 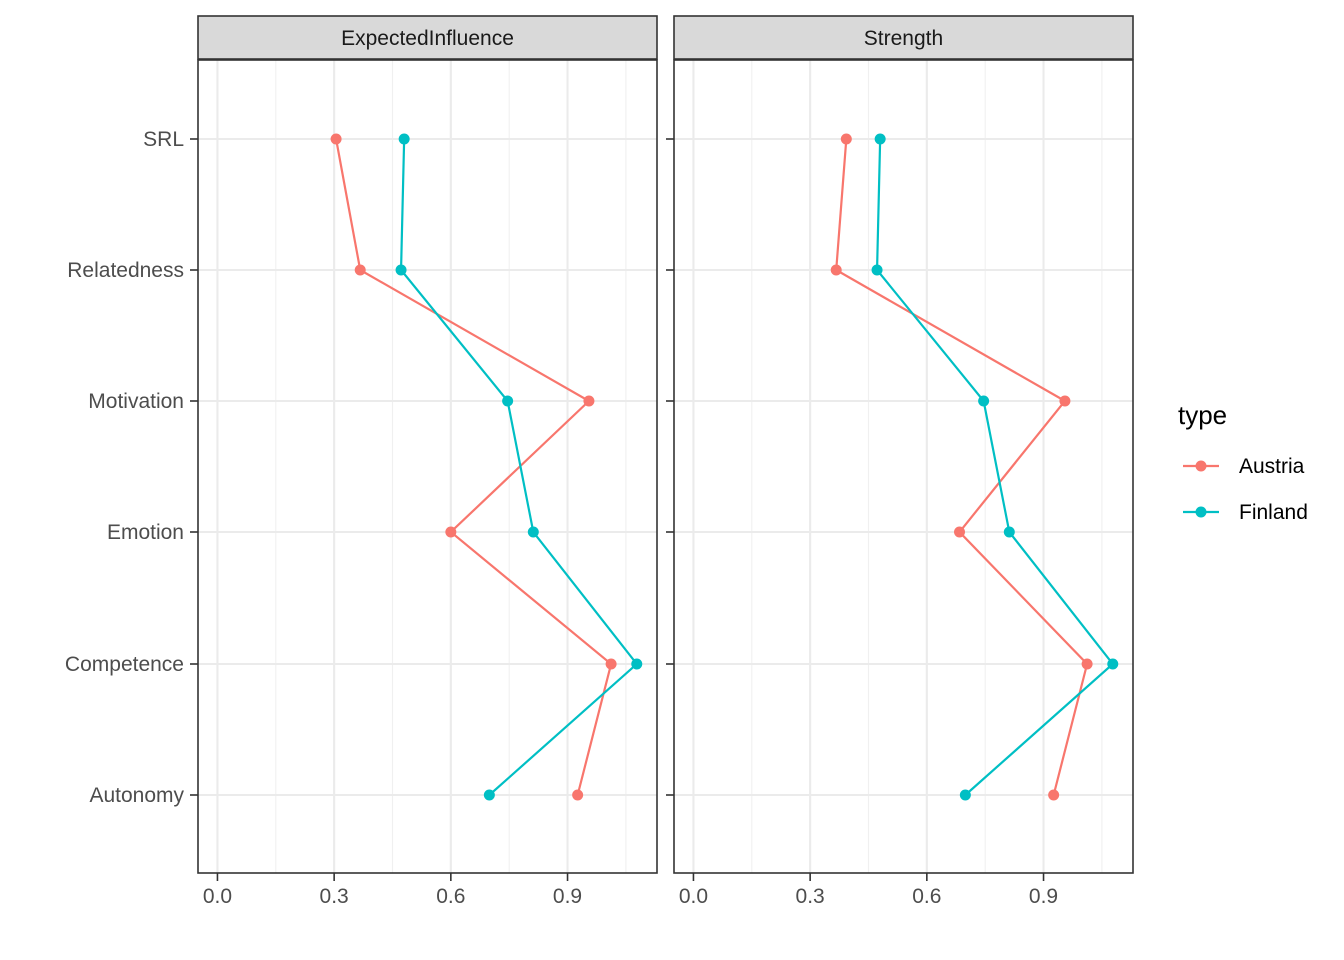 I want to click on y-tick-label: Competence, so click(x=124, y=664).